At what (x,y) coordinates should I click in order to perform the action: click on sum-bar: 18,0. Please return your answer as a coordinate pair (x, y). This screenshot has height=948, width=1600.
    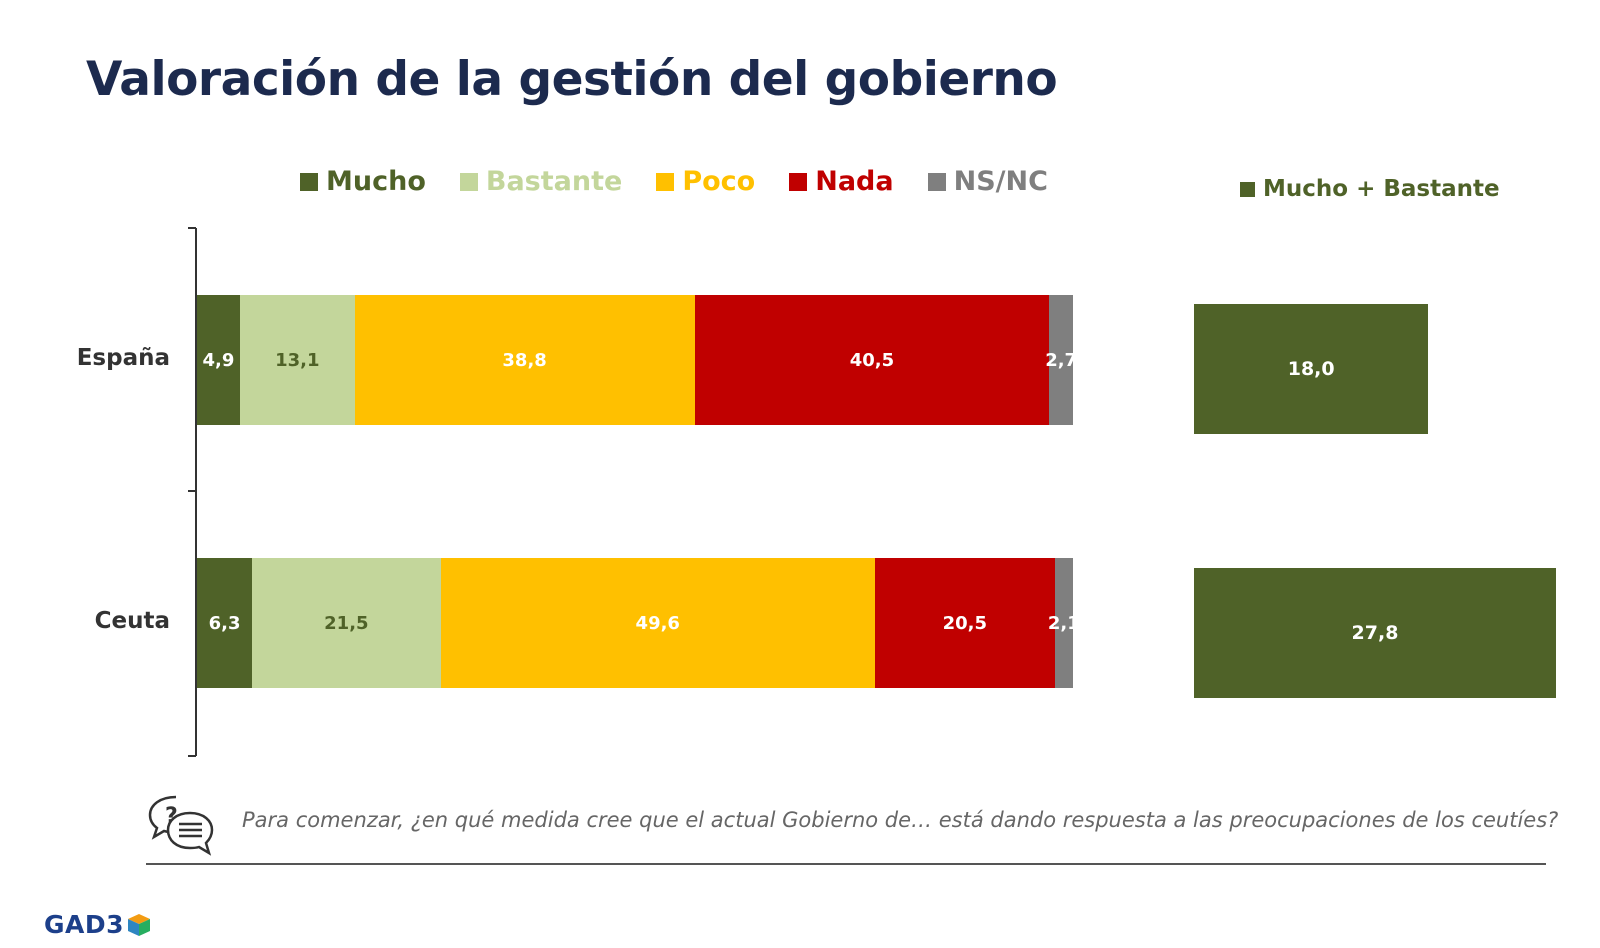
    Looking at the image, I should click on (1311, 369).